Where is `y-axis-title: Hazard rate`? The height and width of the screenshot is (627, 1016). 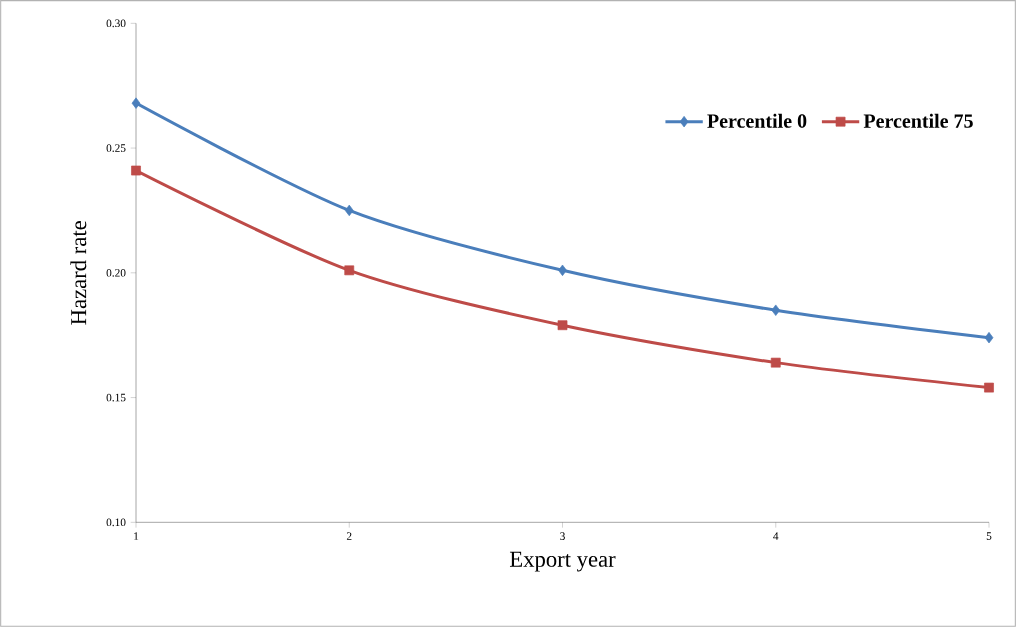
y-axis-title: Hazard rate is located at coordinates (78, 273).